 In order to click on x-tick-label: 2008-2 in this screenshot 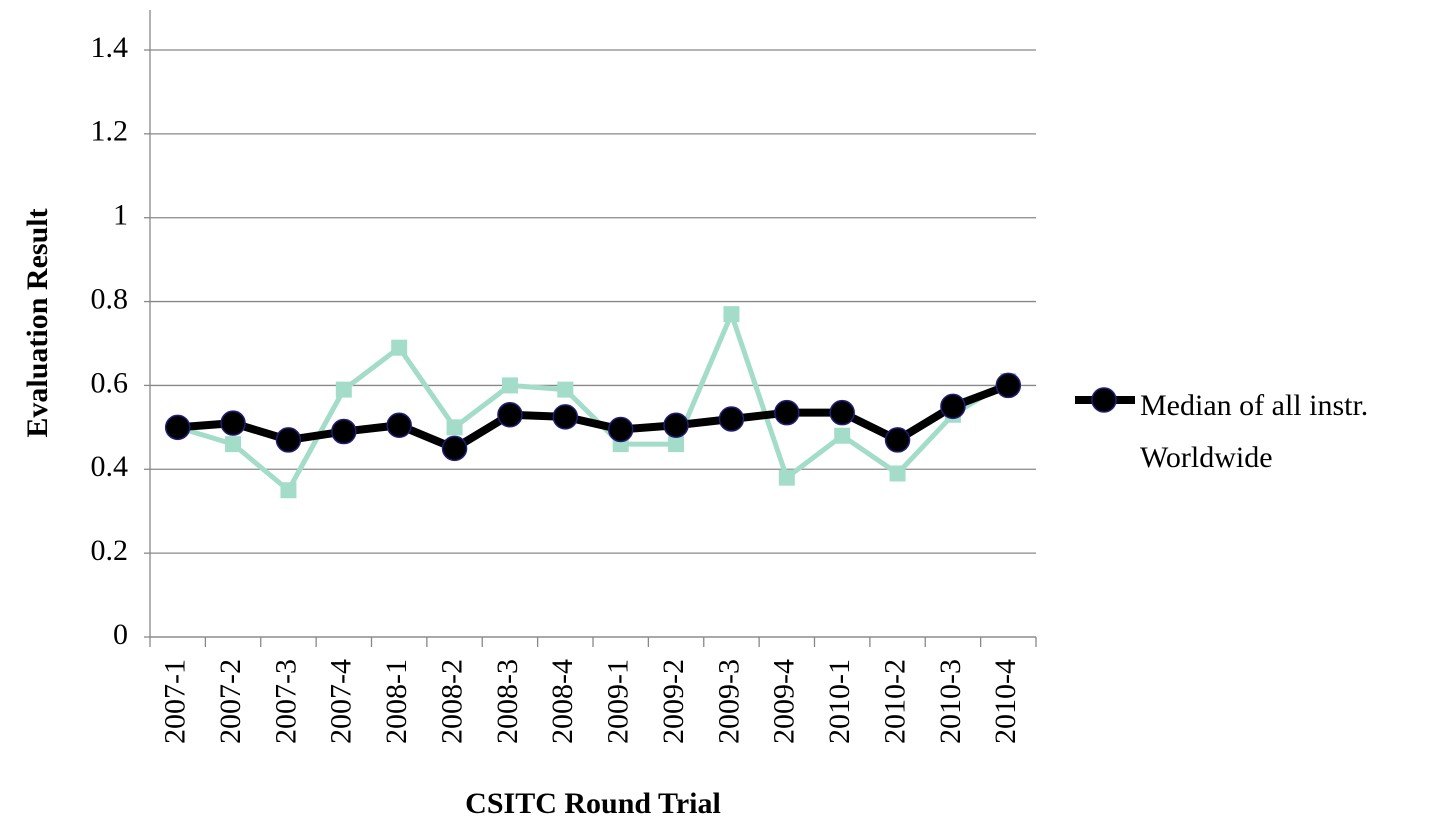, I will do `click(451, 701)`.